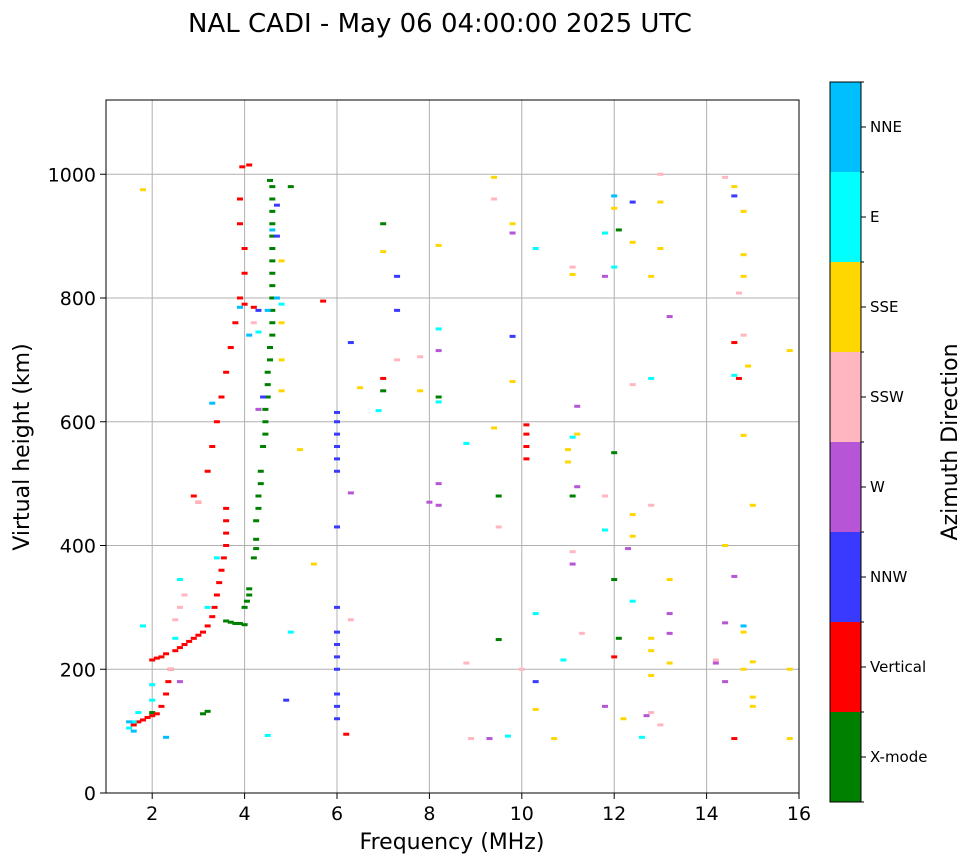 Image resolution: width=972 pixels, height=865 pixels. I want to click on colorbar: X-mode Vertical NNW W SSW SSE E NNE, so click(878, 442).